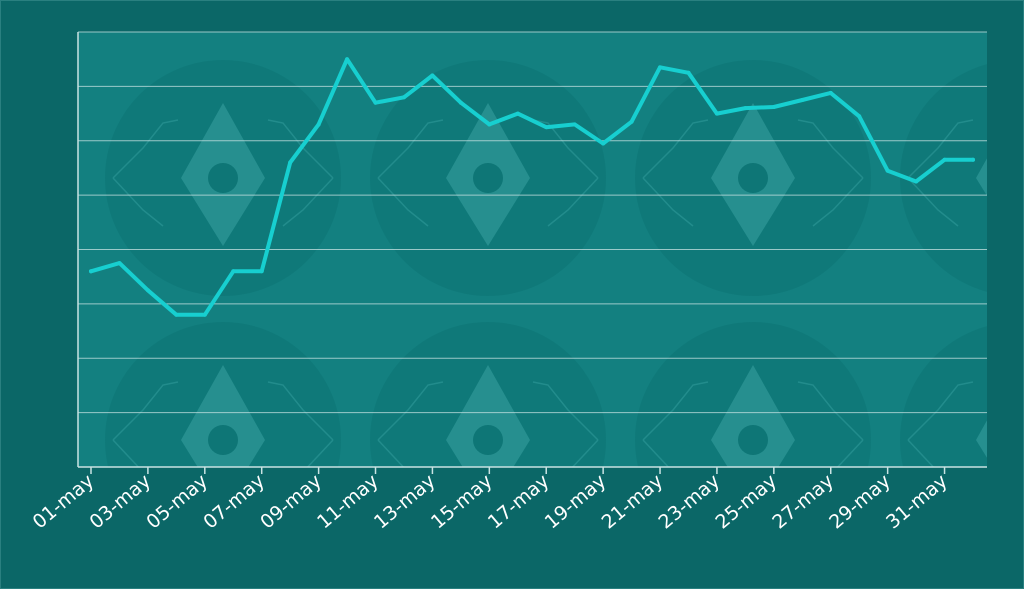 Image resolution: width=1024 pixels, height=589 pixels. I want to click on x-tick-label: 31-may, so click(917, 501).